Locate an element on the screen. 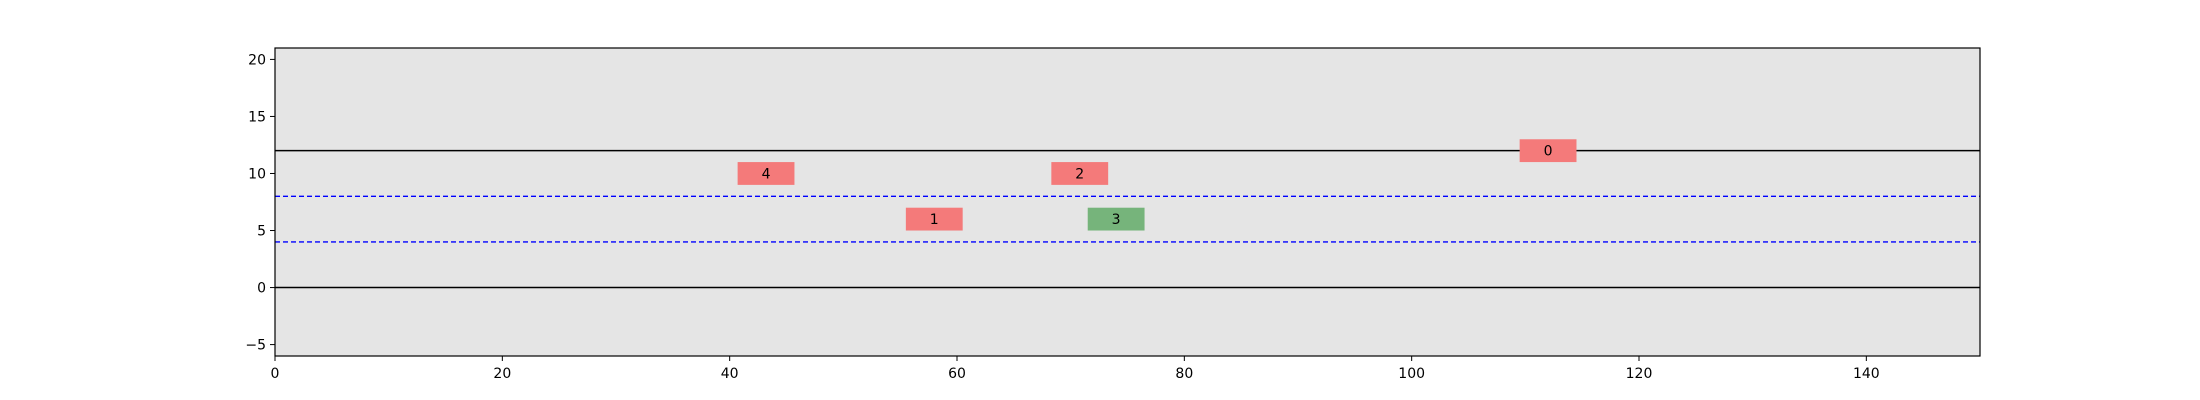 Image resolution: width=2200 pixels, height=400 pixels. vehicle-label-4: 4 is located at coordinates (766, 174).